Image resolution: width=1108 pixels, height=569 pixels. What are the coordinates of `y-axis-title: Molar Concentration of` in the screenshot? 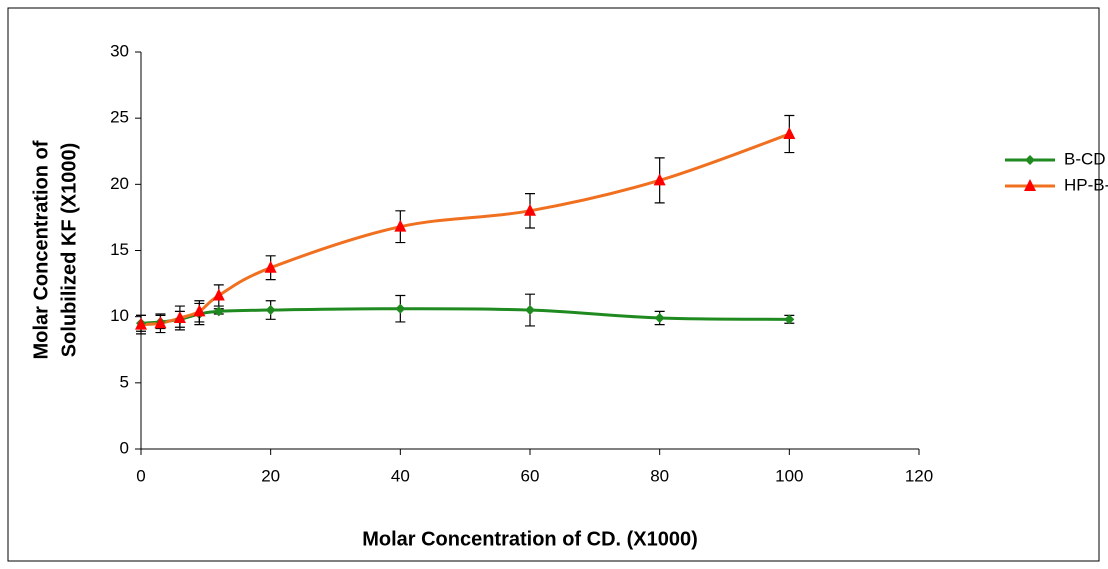 It's located at (41, 249).